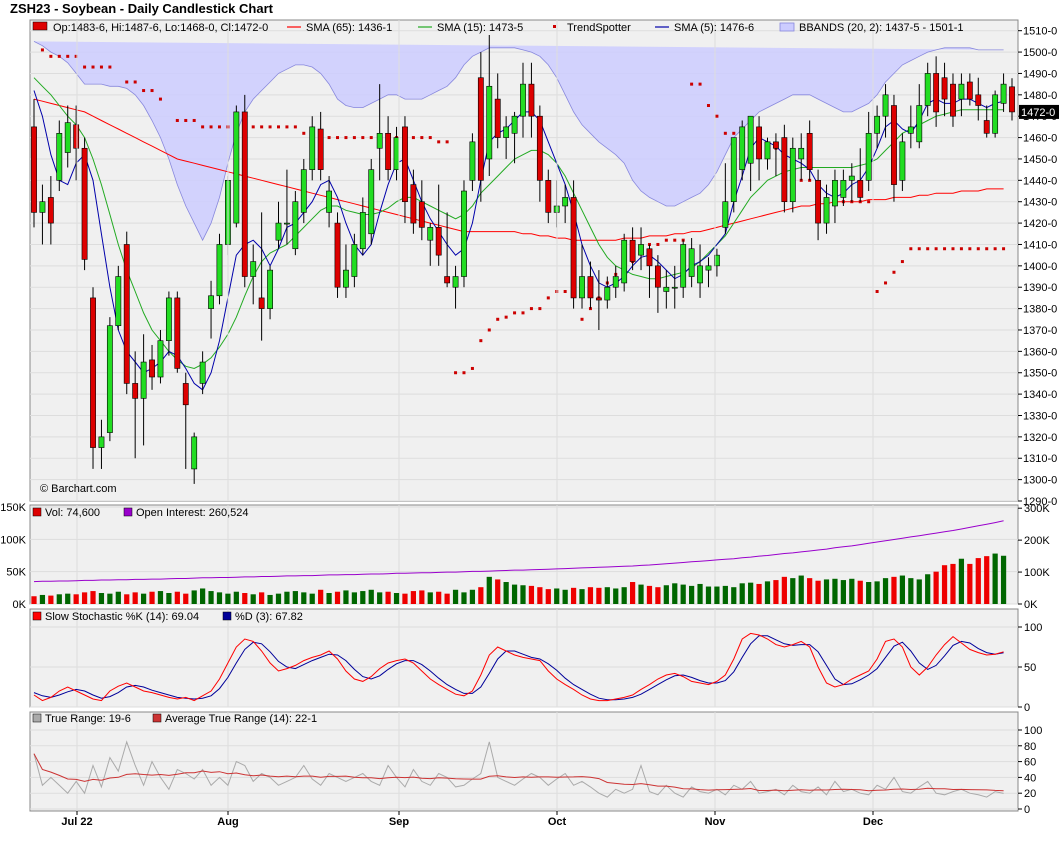  I want to click on legend-atr-swatch, so click(157, 718).